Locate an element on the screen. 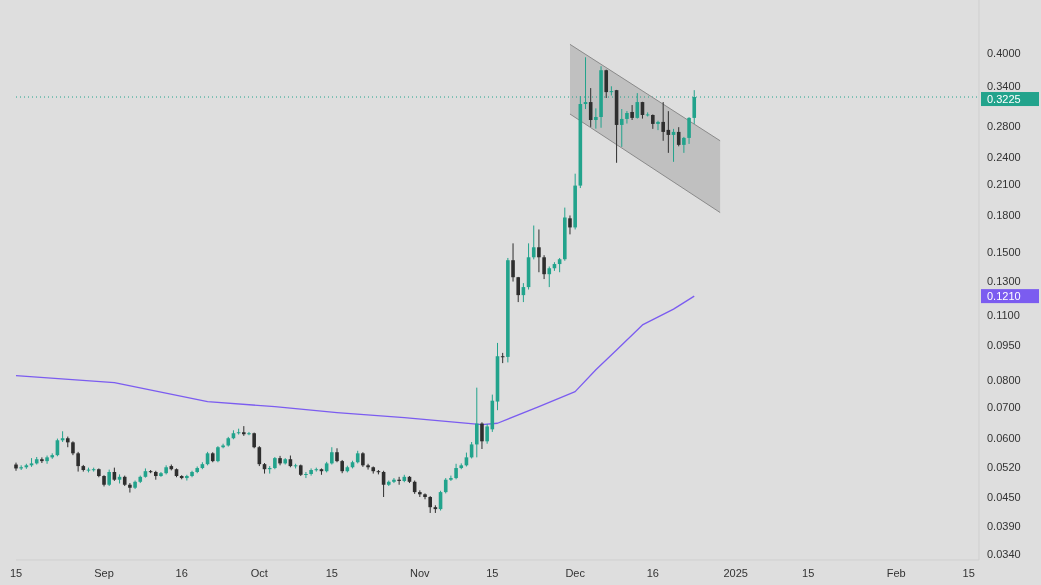 The height and width of the screenshot is (585, 1041). y-tick-label: 0.2100 is located at coordinates (1004, 184).